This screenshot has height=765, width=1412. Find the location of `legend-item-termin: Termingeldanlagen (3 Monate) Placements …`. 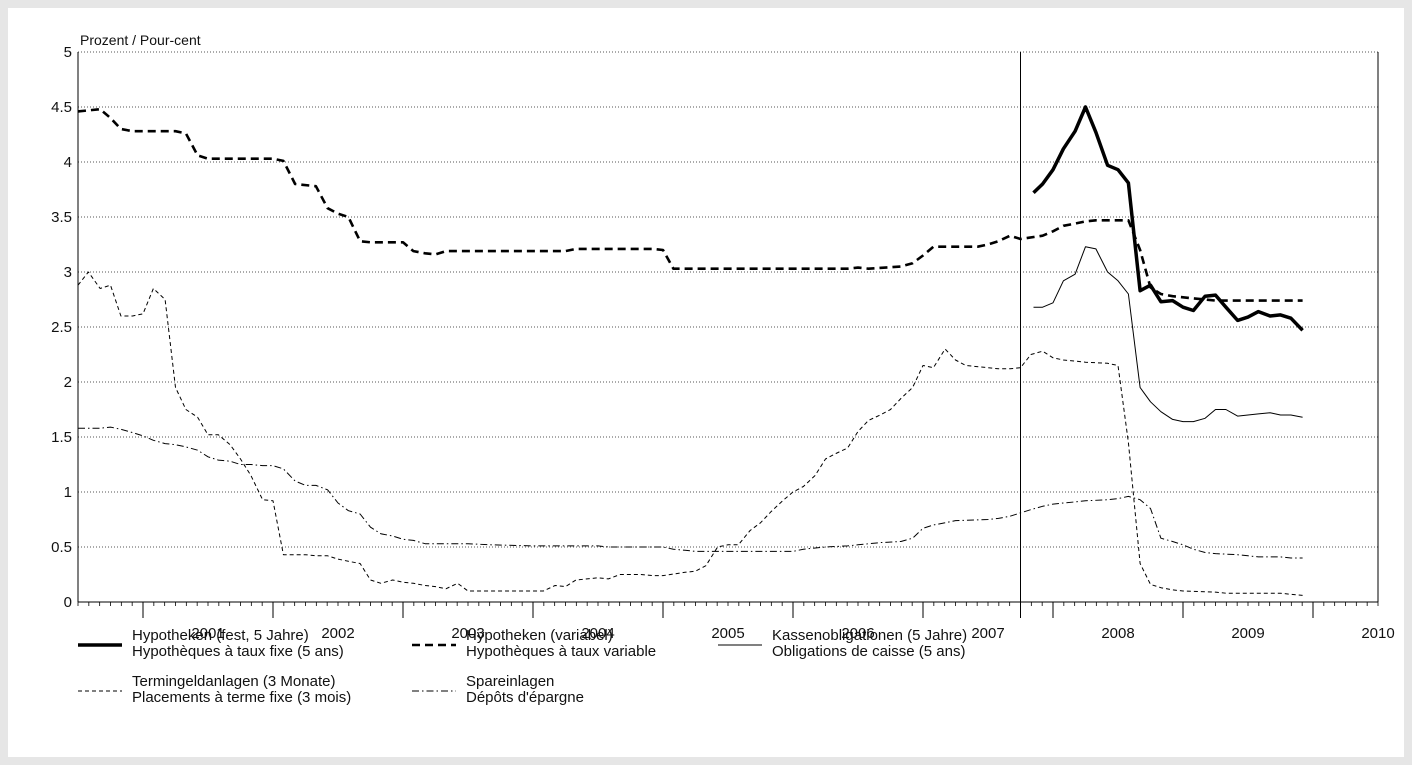

legend-item-termin: Termingeldanlagen (3 Monate) Placements … is located at coordinates (213, 690).